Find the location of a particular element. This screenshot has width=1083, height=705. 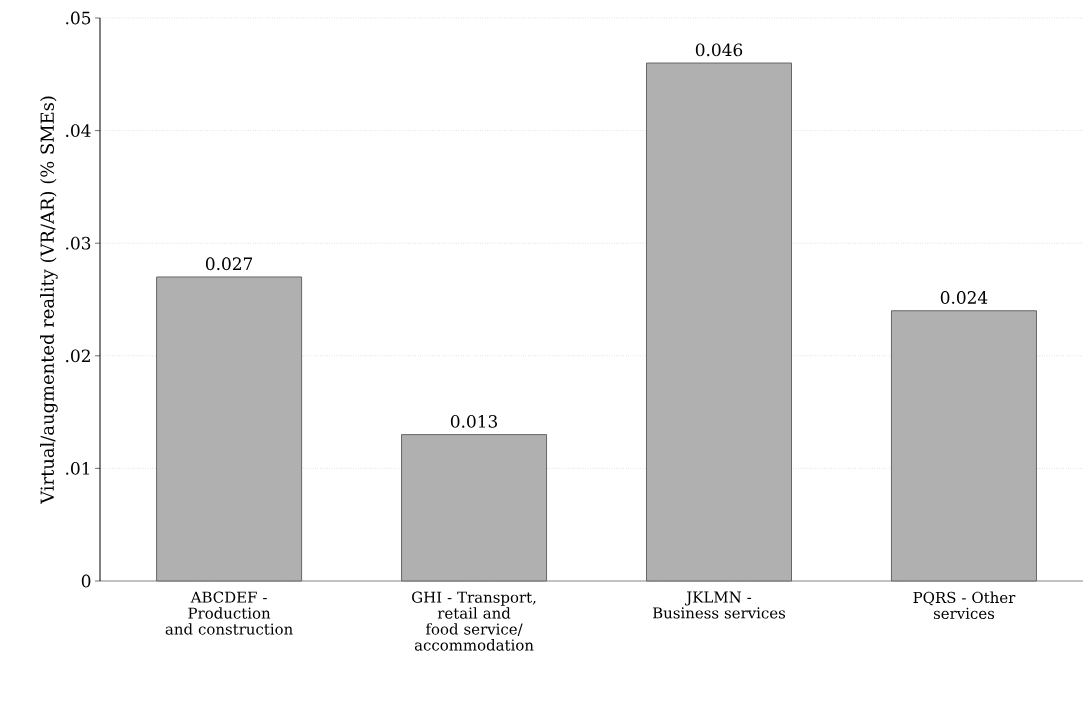

y-tick-label: .02 is located at coordinates (78, 356).